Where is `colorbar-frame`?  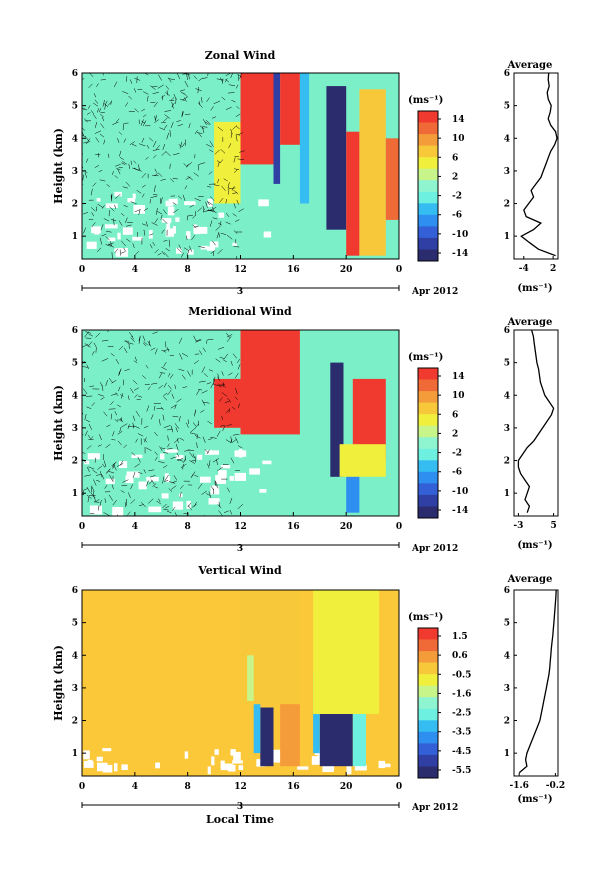 colorbar-frame is located at coordinates (428, 186).